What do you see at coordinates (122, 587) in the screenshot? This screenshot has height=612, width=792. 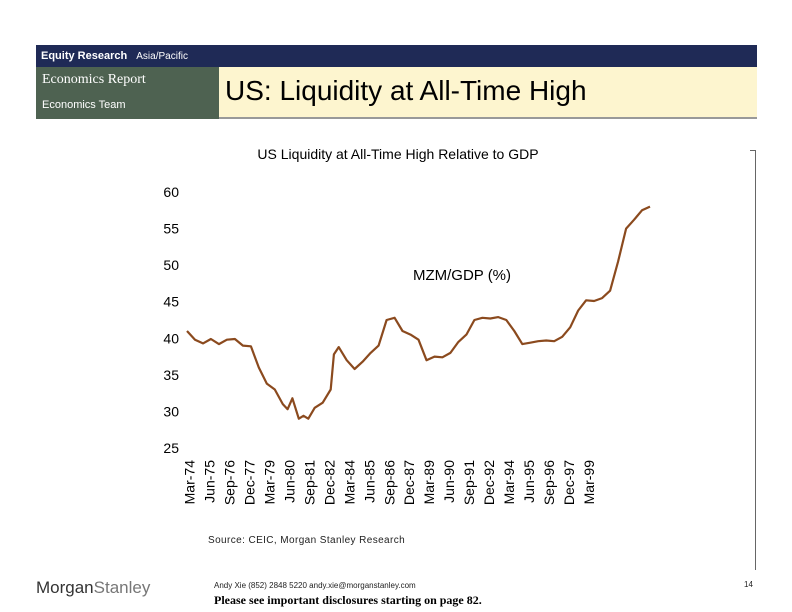 I see `logo-part-stanley: Stanley` at bounding box center [122, 587].